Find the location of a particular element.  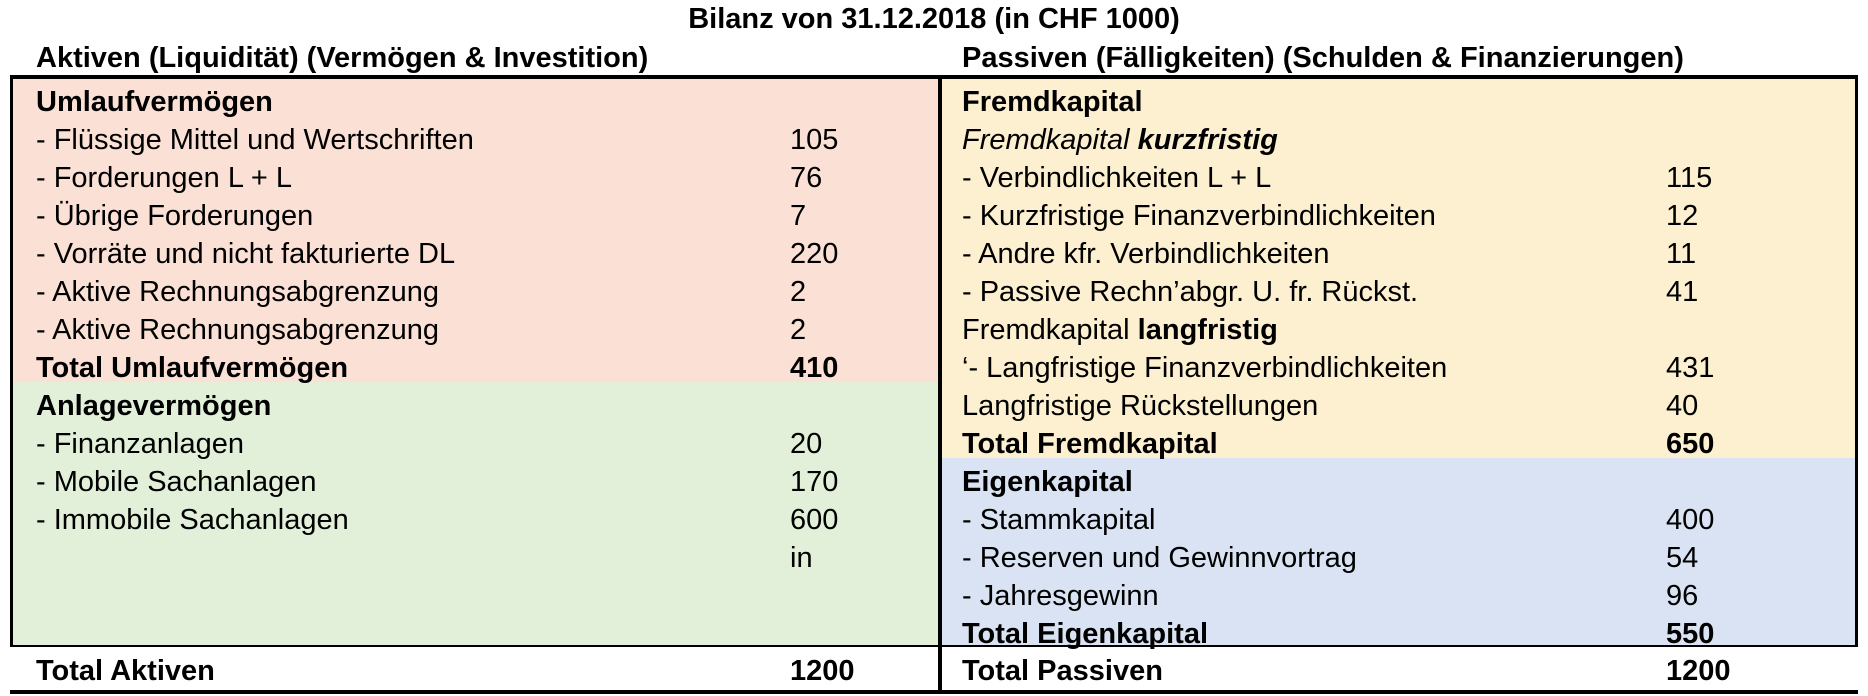

short-term-subheading-label: Fremdkapital kurzfristig is located at coordinates (1120, 140).